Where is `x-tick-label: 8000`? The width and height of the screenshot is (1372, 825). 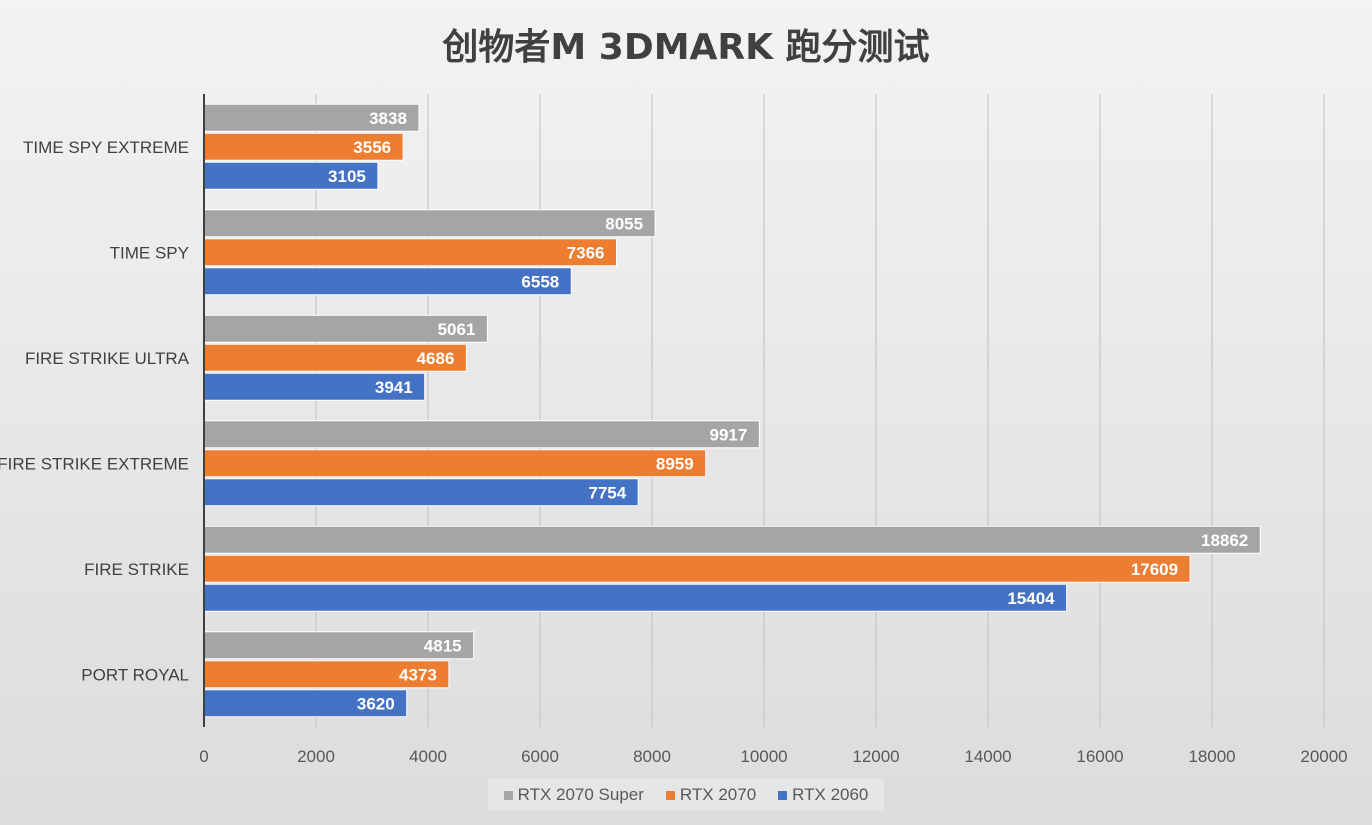
x-tick-label: 8000 is located at coordinates (652, 756).